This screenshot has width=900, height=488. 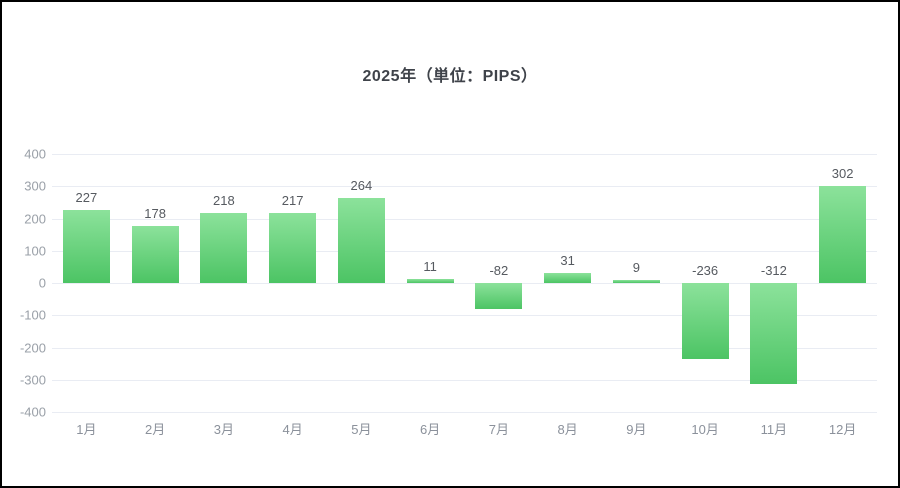 I want to click on bar-value-label: 264, so click(x=361, y=185).